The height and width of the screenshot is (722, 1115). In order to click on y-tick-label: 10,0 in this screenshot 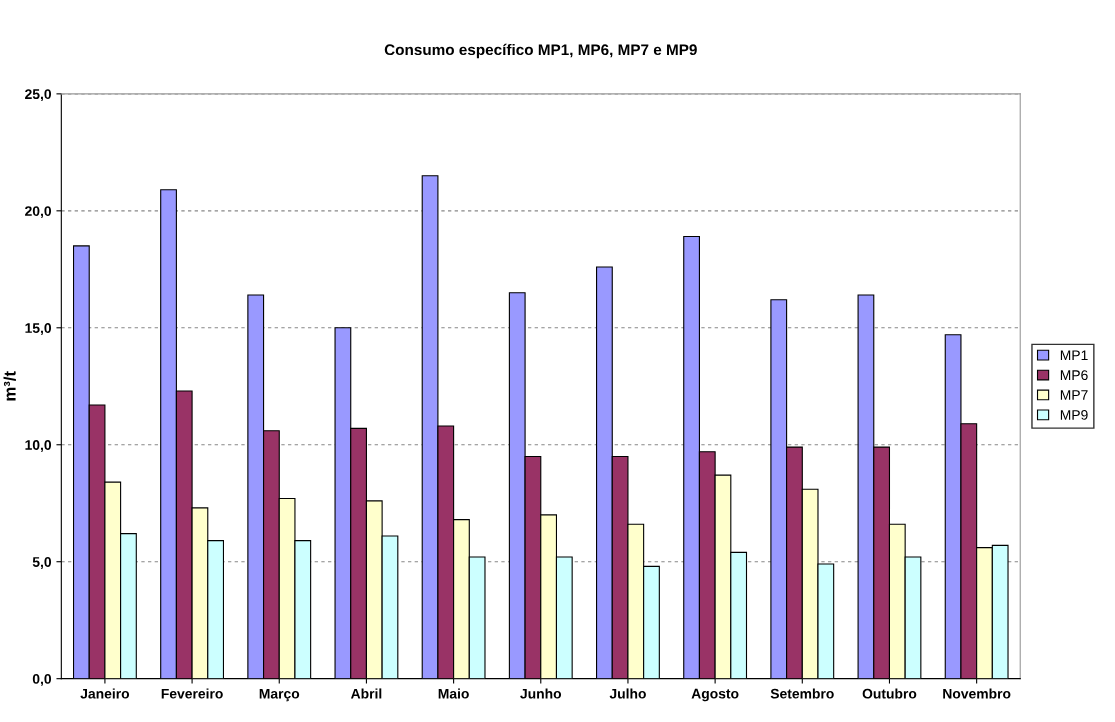, I will do `click(38, 446)`.